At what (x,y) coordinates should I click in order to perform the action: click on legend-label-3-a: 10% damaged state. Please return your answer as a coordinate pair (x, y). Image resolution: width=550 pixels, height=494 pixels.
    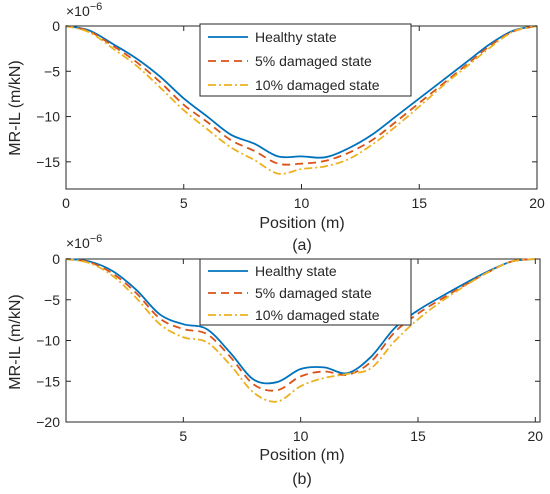
    Looking at the image, I should click on (317, 85).